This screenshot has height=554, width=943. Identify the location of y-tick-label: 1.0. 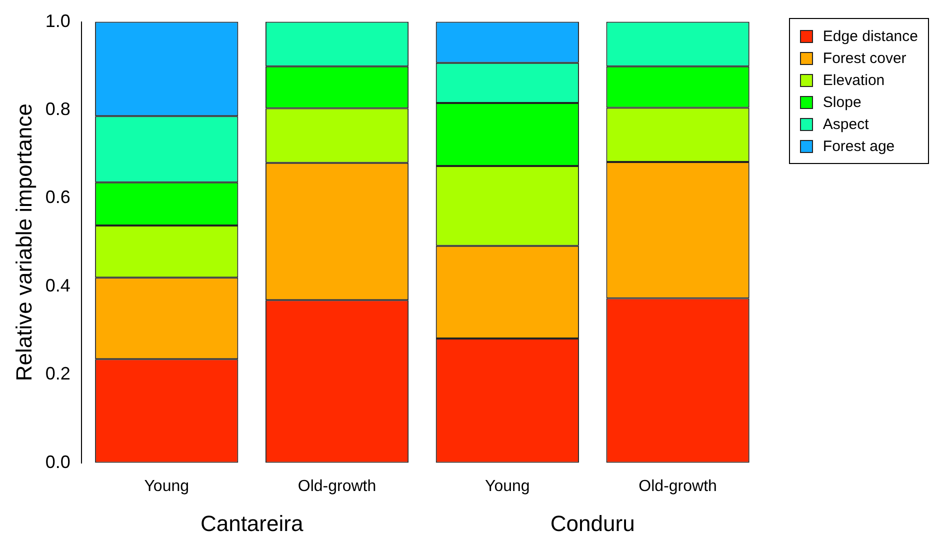
(57, 20).